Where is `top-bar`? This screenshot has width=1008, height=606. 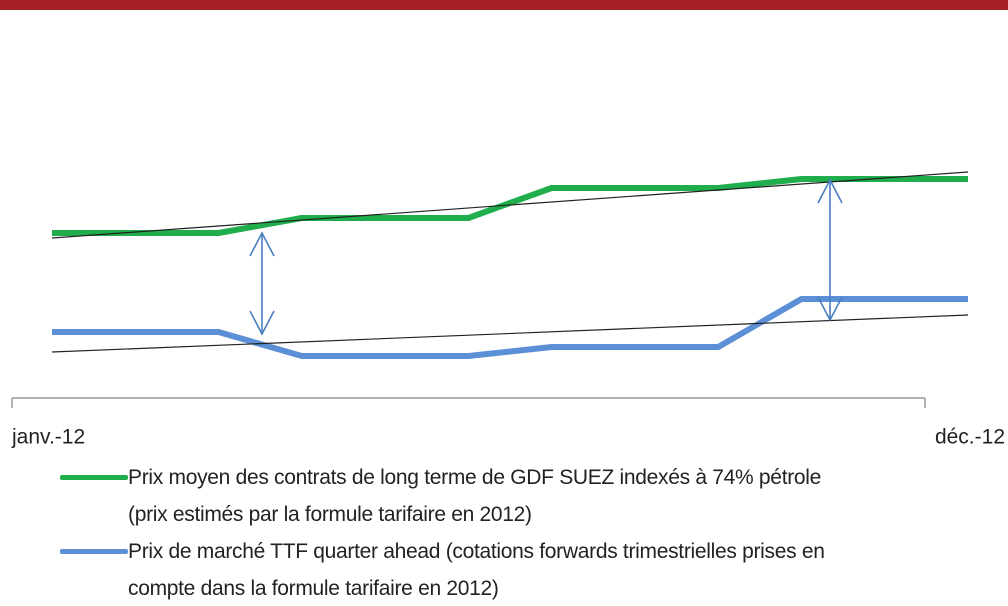
top-bar is located at coordinates (504, 5).